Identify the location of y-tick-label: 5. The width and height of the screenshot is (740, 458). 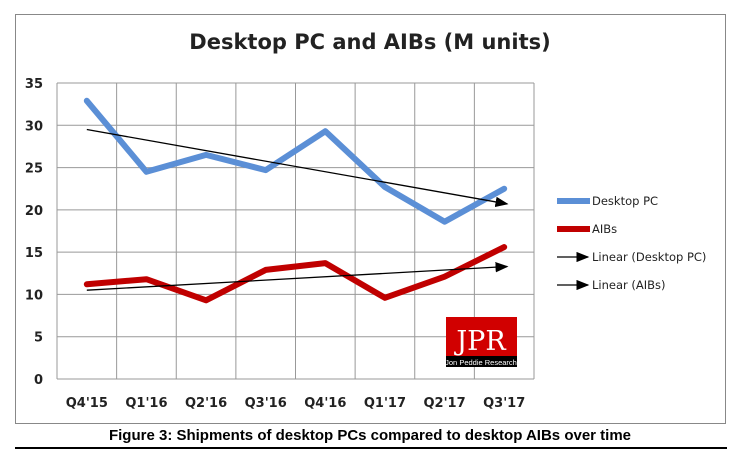
(38, 338).